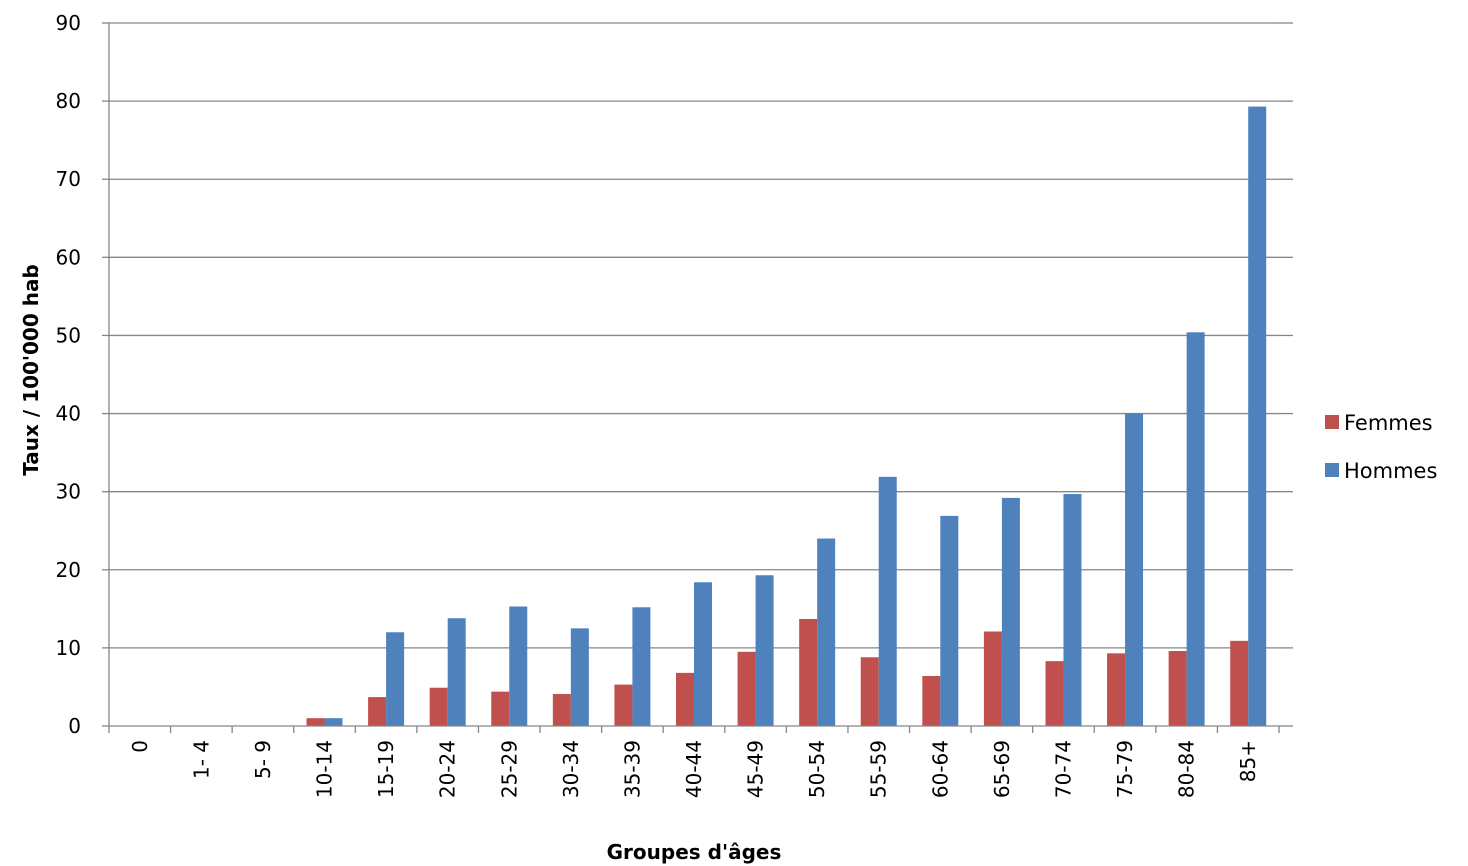  I want to click on x-tick-label: 1- 4, so click(201, 759).